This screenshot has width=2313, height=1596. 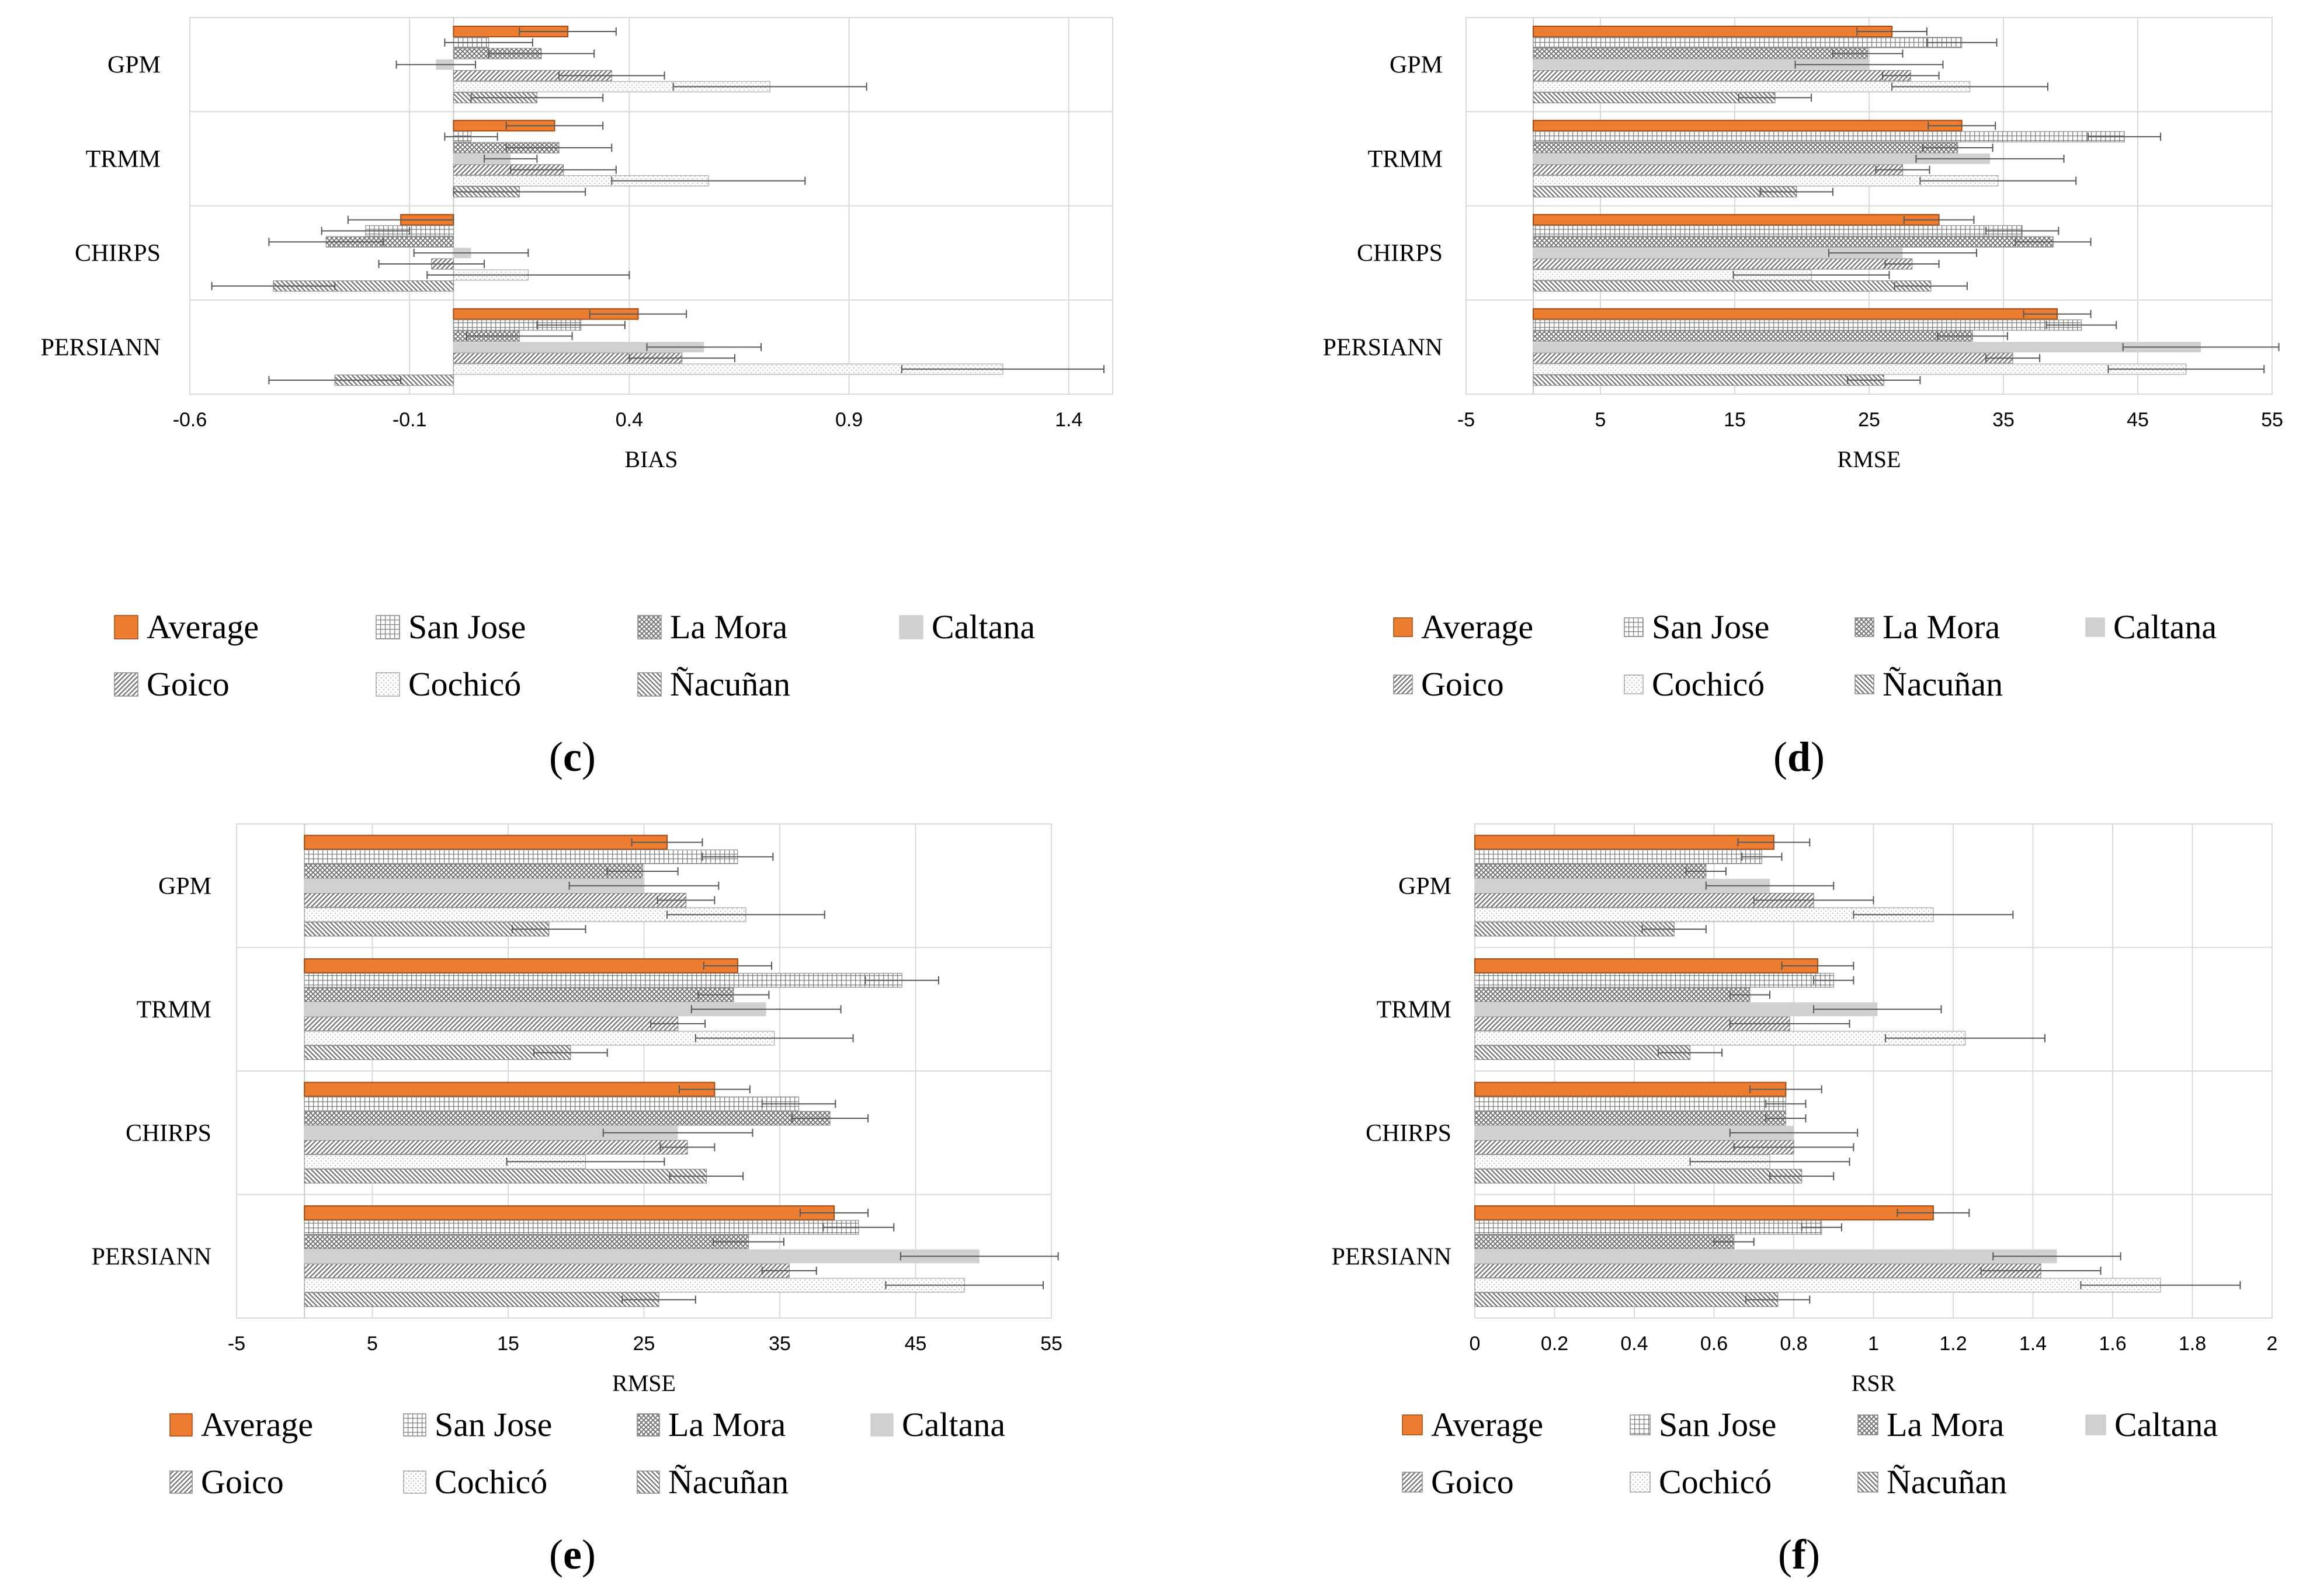 What do you see at coordinates (190, 420) in the screenshot?
I see `x-tick-label: -0.6` at bounding box center [190, 420].